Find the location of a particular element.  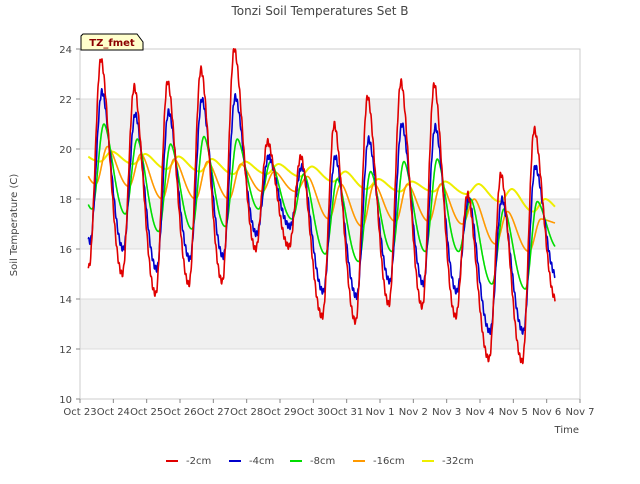

x-tick-label: Oct 31 is located at coordinates (346, 412).